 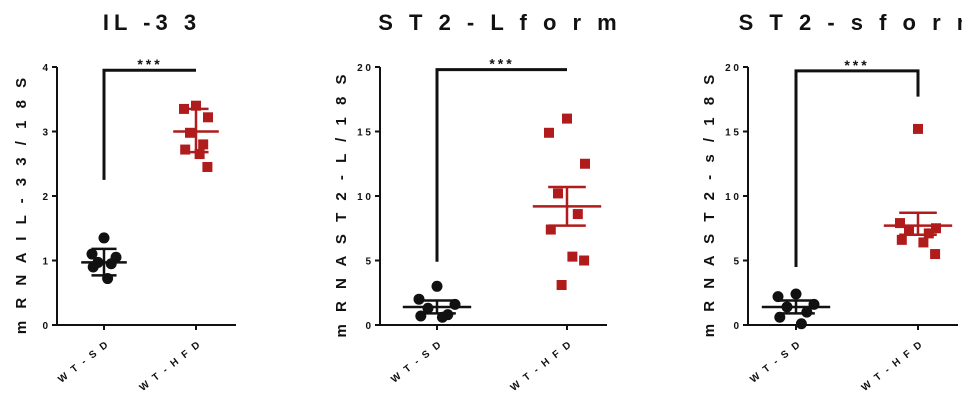 I want to click on y-tick-label: 3, so click(x=45, y=133).